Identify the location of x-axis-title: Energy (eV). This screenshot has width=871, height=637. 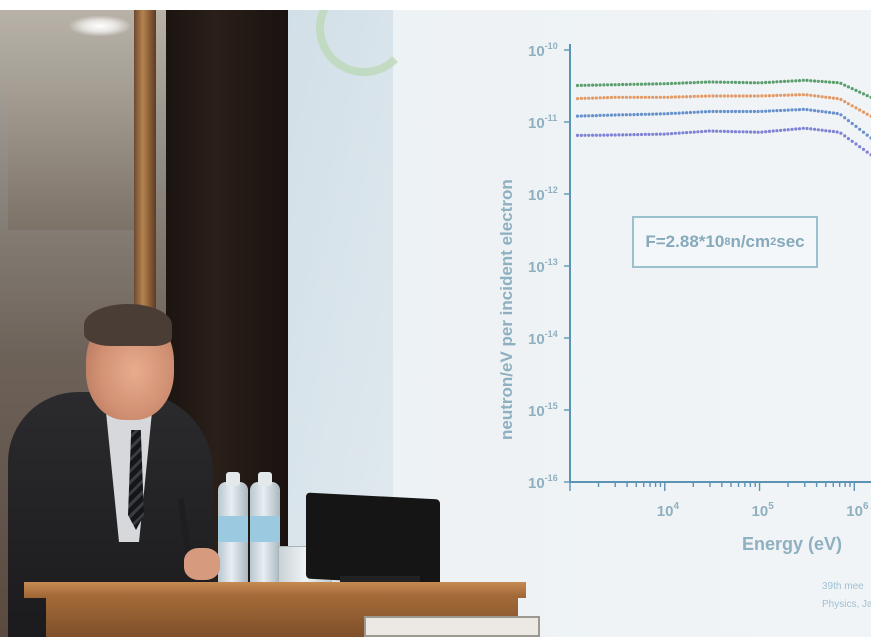
(792, 544).